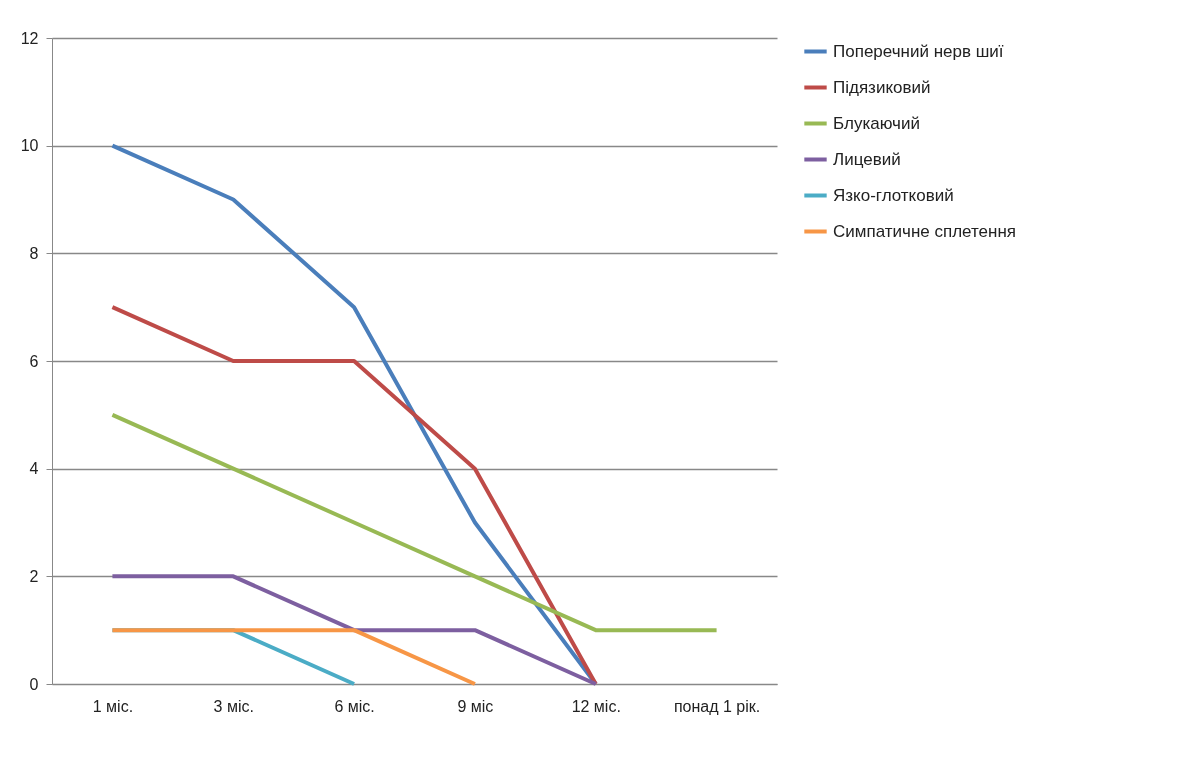 Image resolution: width=1188 pixels, height=776 pixels. Describe the element at coordinates (34, 576) in the screenshot. I see `y-tick-label: 2` at that location.